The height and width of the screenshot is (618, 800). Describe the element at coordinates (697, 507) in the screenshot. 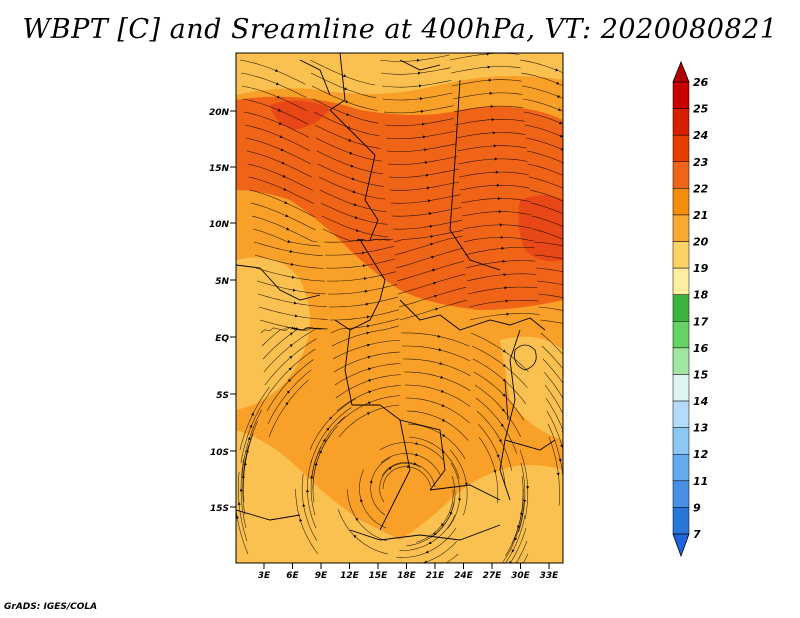

I see `colorbar-label: 9` at that location.